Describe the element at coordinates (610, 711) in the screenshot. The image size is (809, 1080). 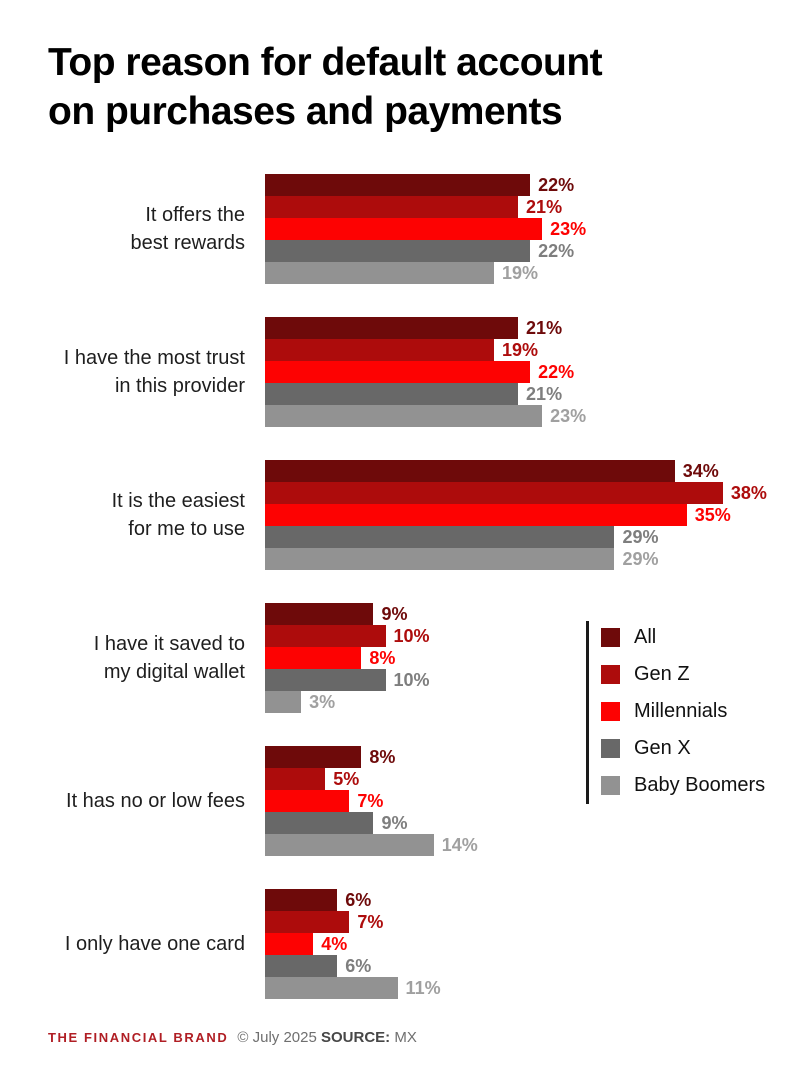
I see `legend-swatch-millennials` at that location.